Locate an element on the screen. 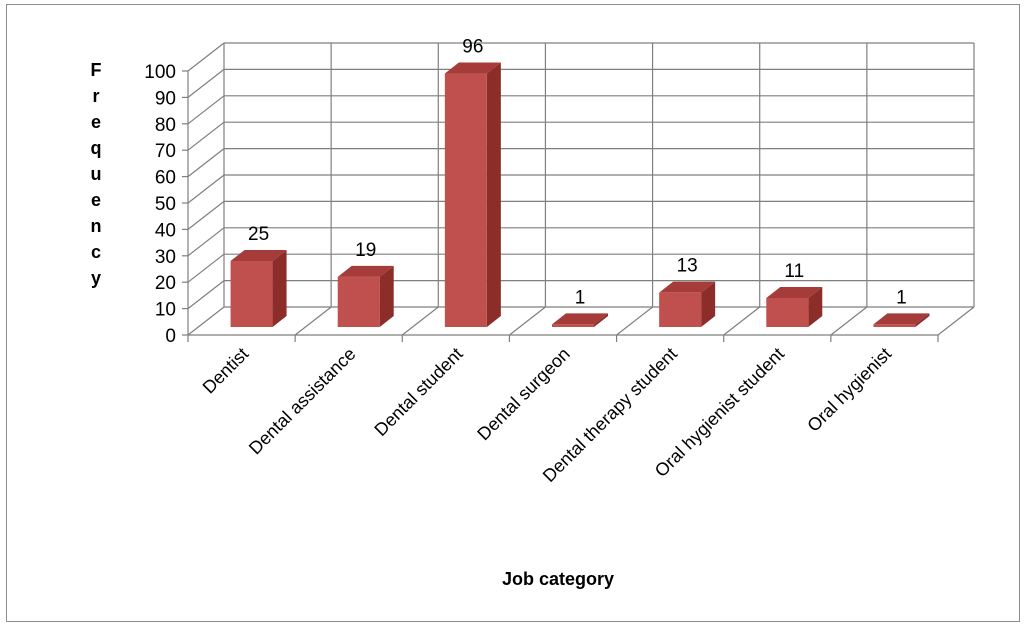  x-tick-label: Oral hygienist is located at coordinates (849, 390).